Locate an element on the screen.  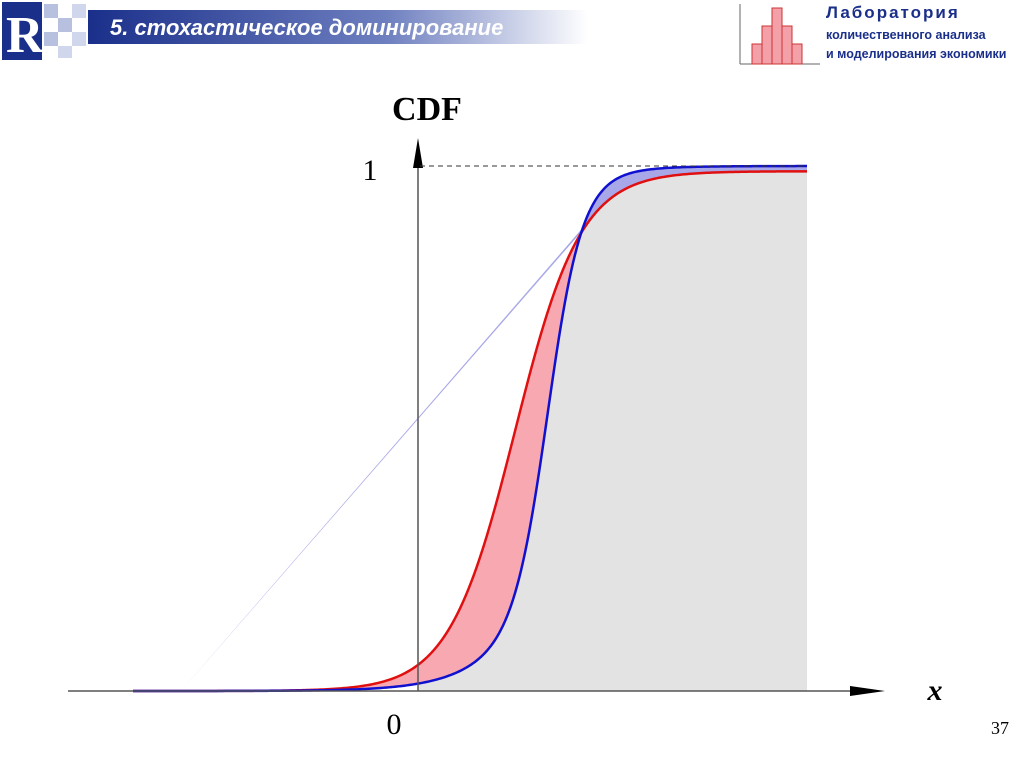
logo: R is located at coordinates (44, 33).